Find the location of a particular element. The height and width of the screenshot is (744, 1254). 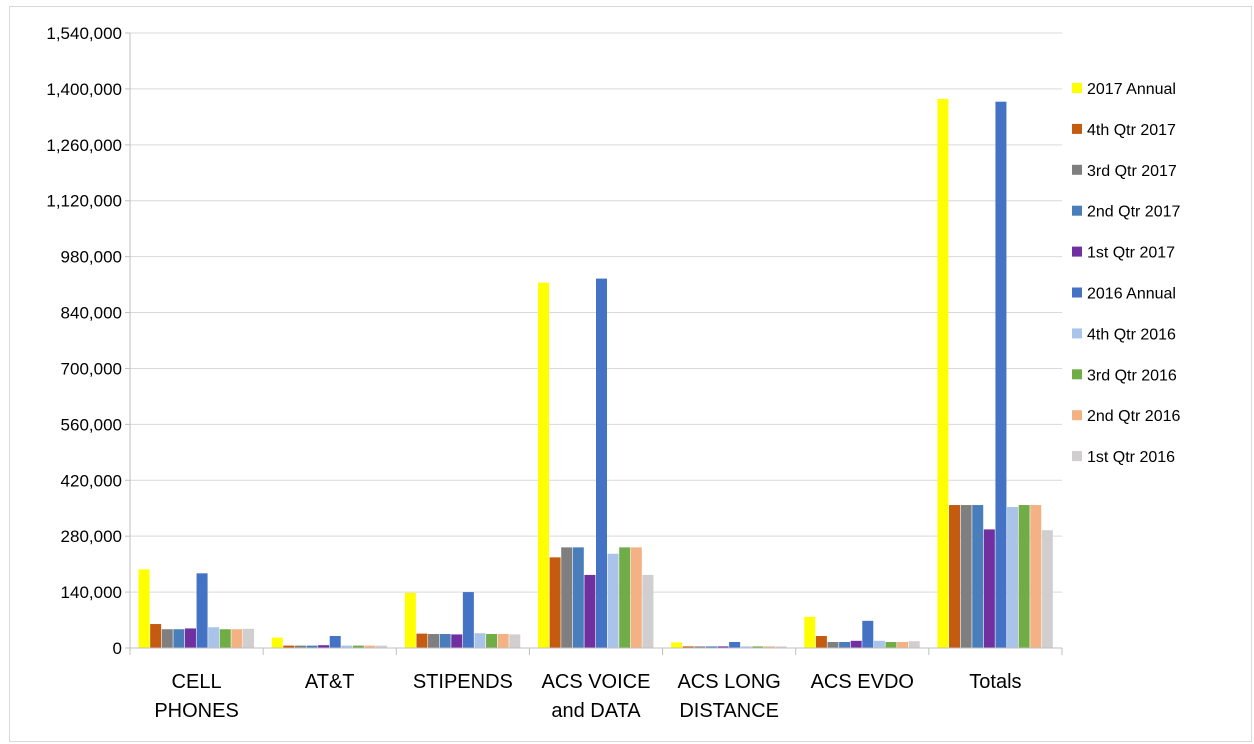

legend-label: 1st Qtr 2016 is located at coordinates (1131, 457).